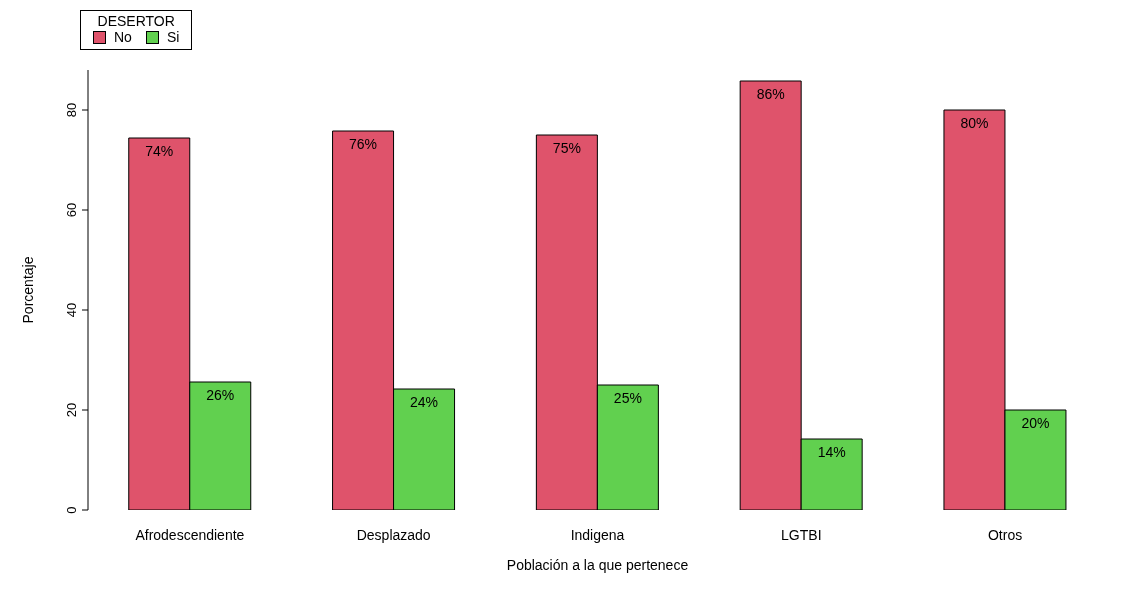 The width and height of the screenshot is (1125, 598). What do you see at coordinates (71, 310) in the screenshot?
I see `y-tick-label: 40` at bounding box center [71, 310].